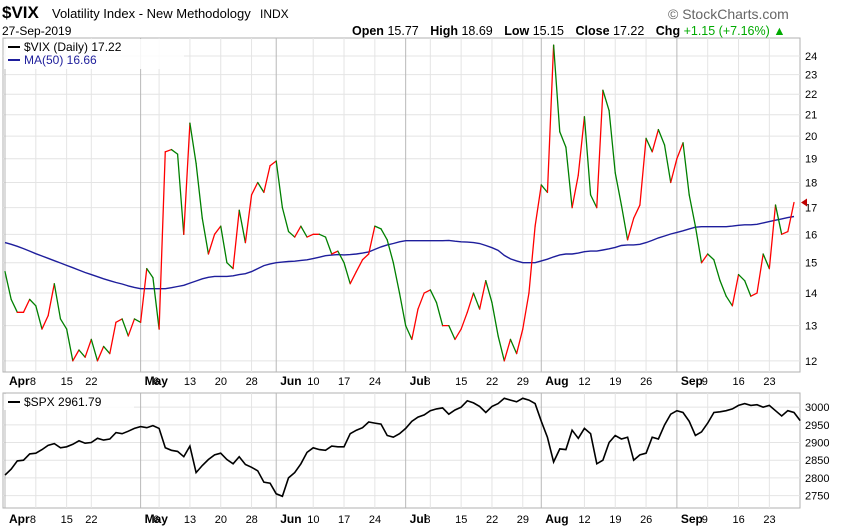 The height and width of the screenshot is (530, 842). Describe the element at coordinates (817, 444) in the screenshot. I see `bottom-y-tick-label: 2900` at that location.